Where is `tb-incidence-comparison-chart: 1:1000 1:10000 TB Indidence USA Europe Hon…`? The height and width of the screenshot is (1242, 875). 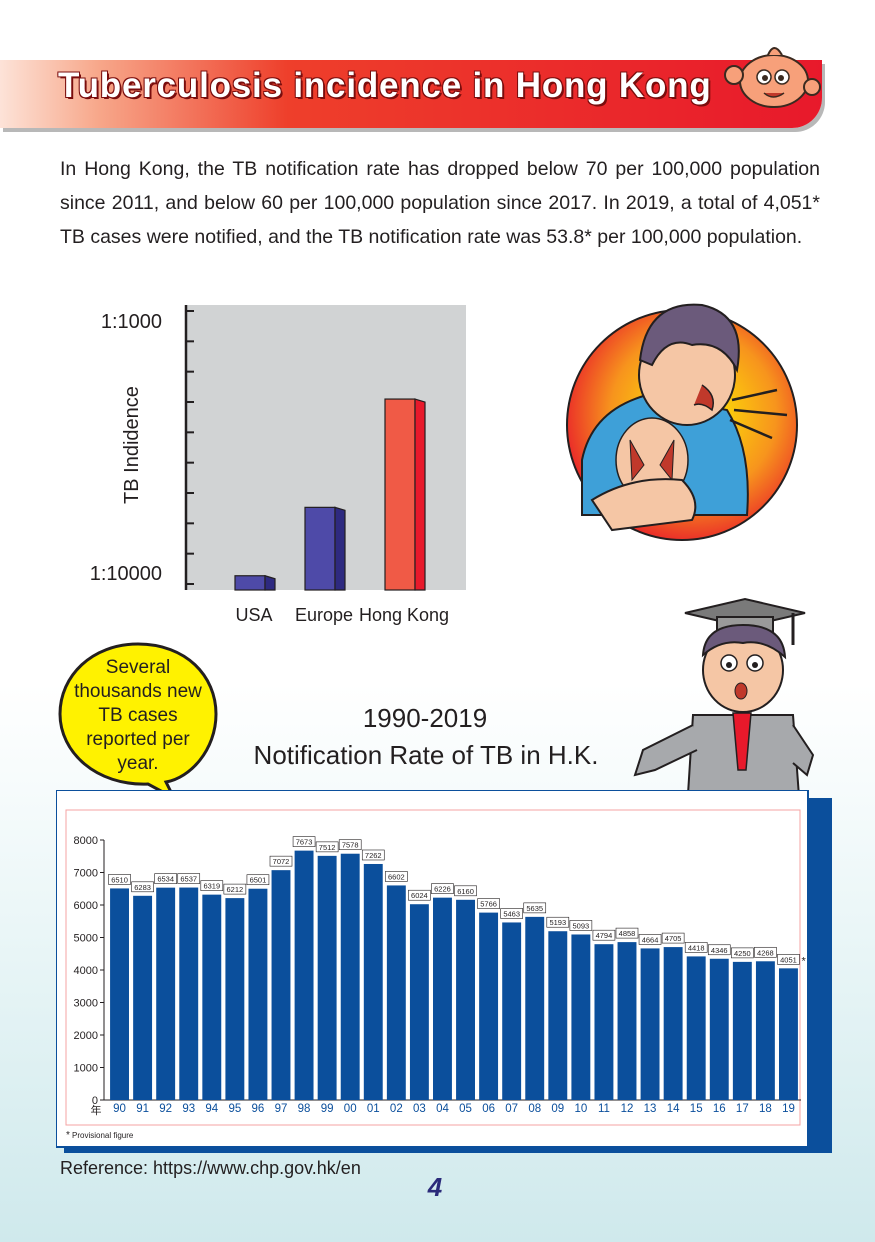
tb-incidence-comparison-chart: 1:1000 1:10000 TB Indidence USA Europe Hon… is located at coordinates (278, 465).